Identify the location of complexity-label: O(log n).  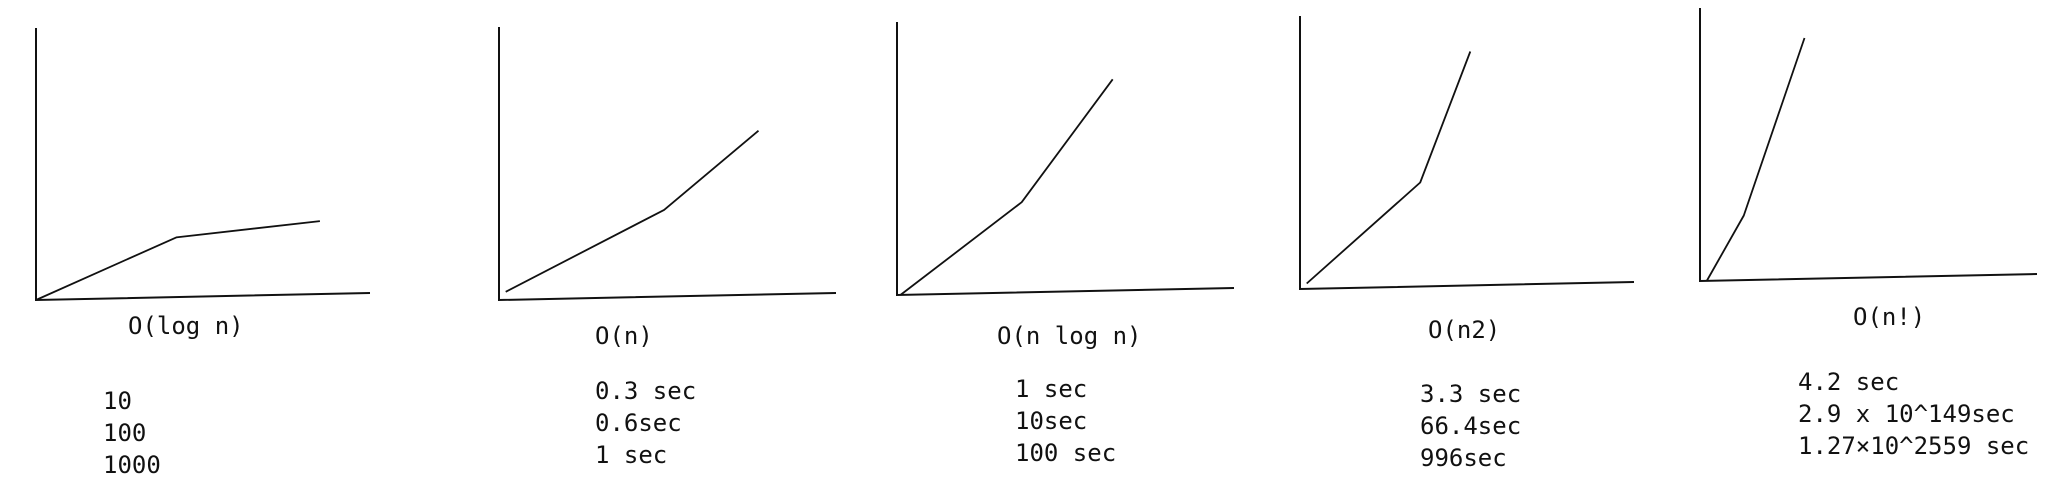
(186, 326).